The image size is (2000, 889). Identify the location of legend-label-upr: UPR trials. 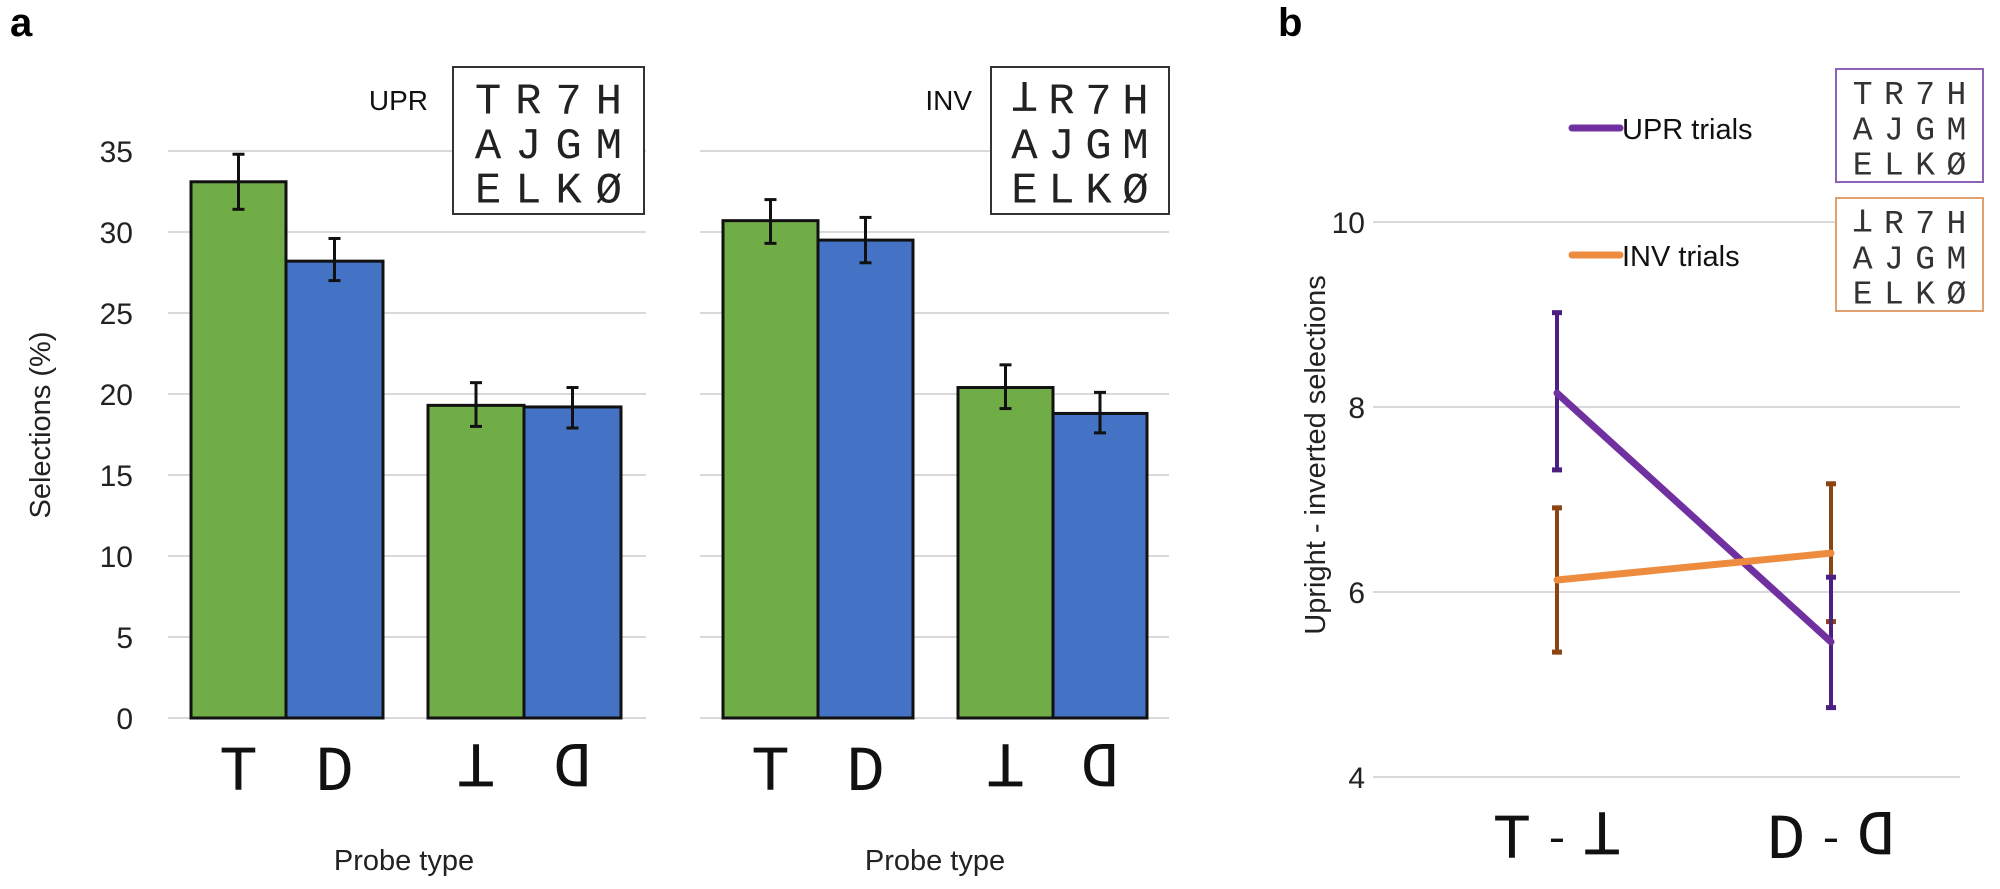
(1687, 130).